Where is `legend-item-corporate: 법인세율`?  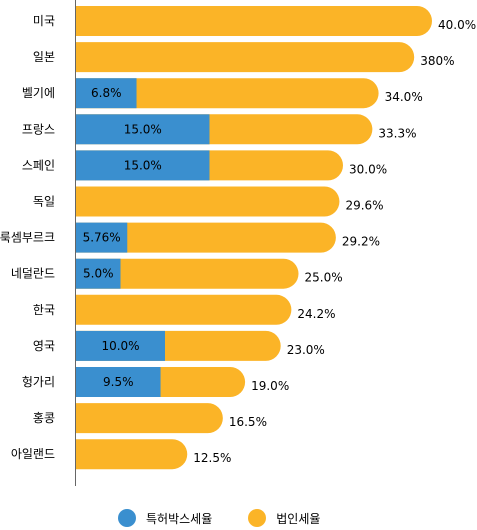 legend-item-corporate: 법인세율 is located at coordinates (284, 518).